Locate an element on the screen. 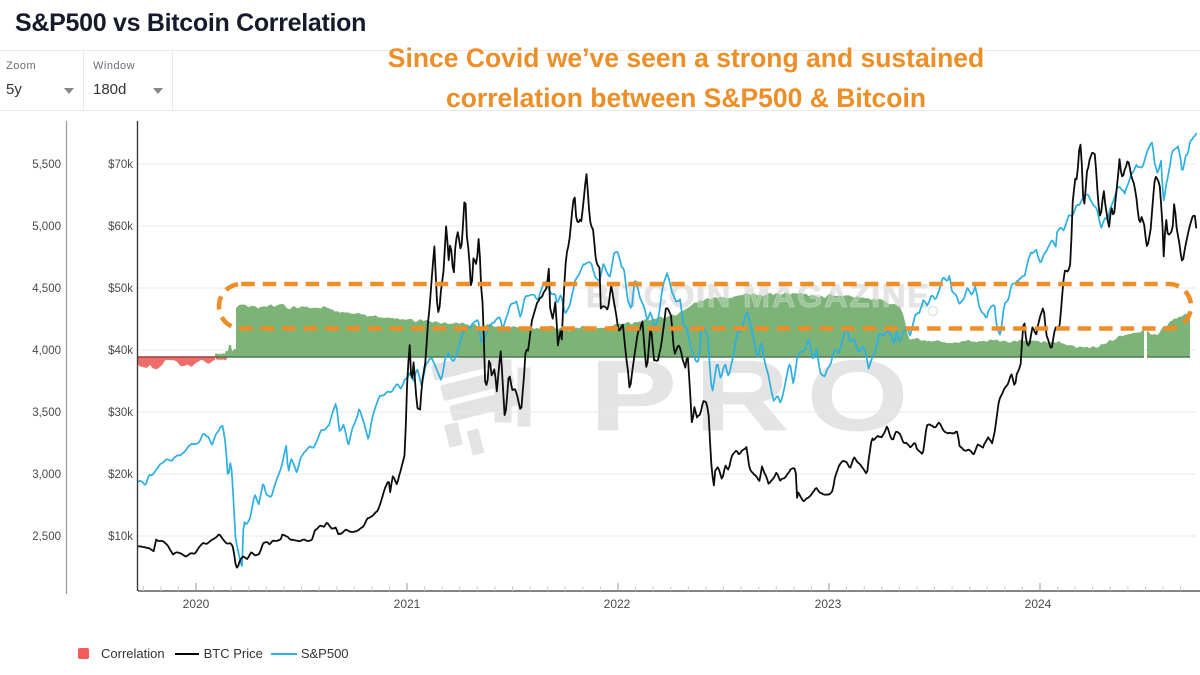 This screenshot has height=675, width=1200. svg-text: 5,000 is located at coordinates (46, 227).